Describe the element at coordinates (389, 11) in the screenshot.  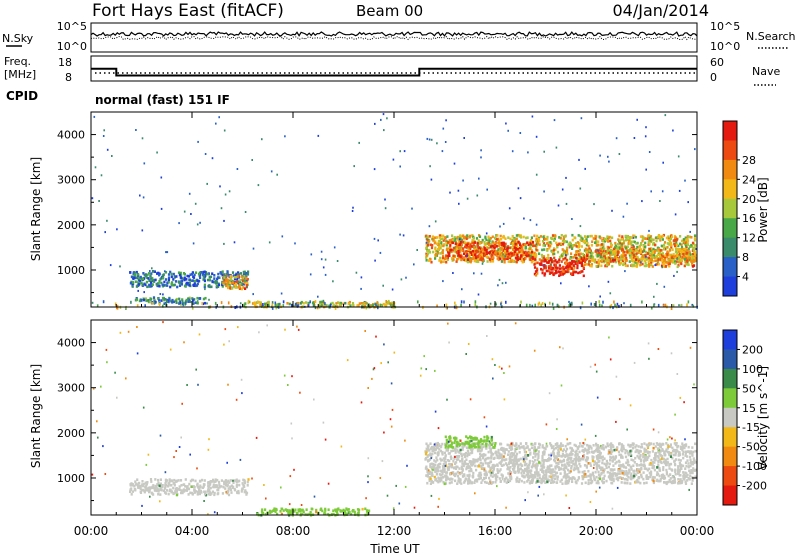
I see `beam-label: Beam 00` at that location.